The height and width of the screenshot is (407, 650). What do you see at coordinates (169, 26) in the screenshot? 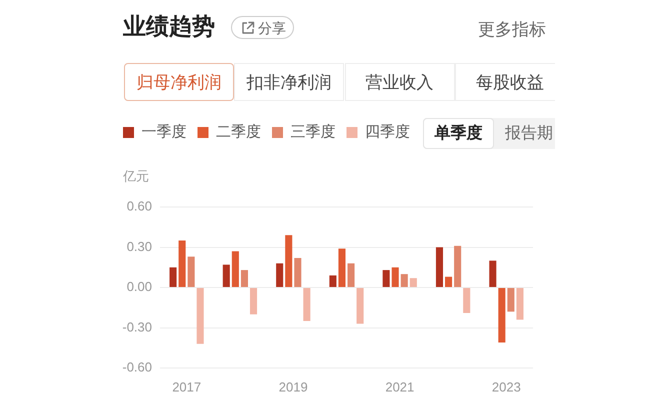
I see `chart-title: 业绩趋势` at bounding box center [169, 26].